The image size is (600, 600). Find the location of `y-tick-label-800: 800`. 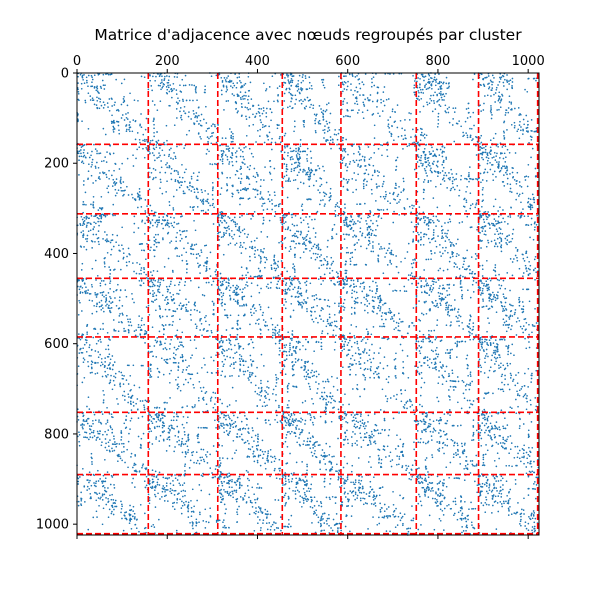

y-tick-label-800: 800 is located at coordinates (56, 434).